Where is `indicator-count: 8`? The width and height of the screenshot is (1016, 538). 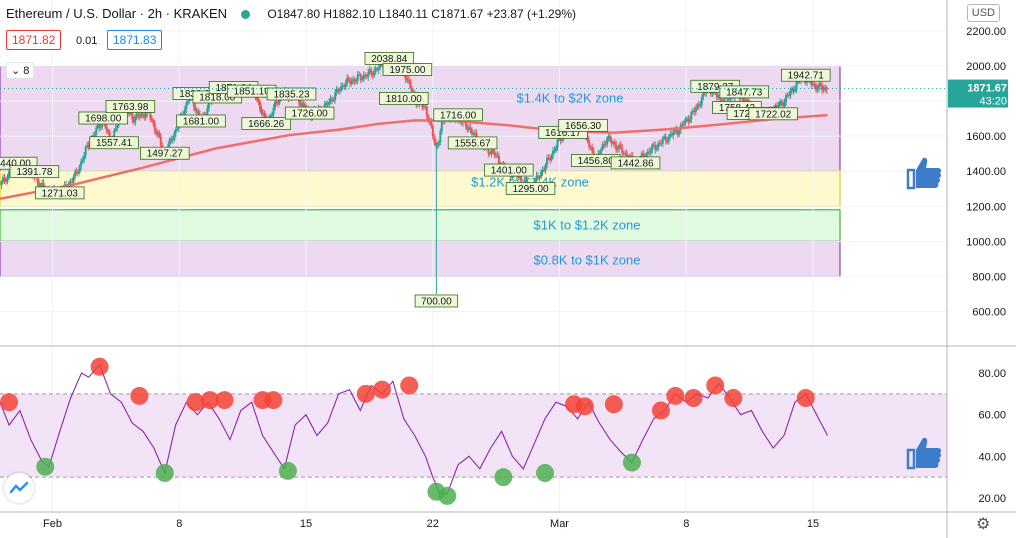
indicator-count: 8 is located at coordinates (26, 71).